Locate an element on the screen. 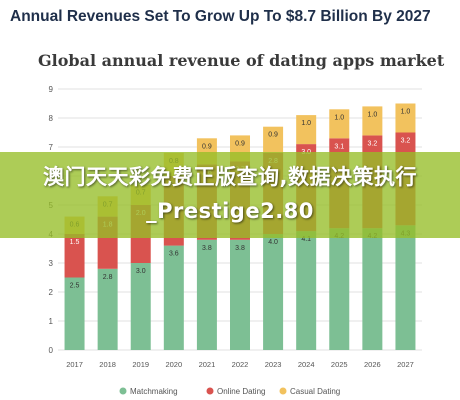  y-tick-label: 8 is located at coordinates (51, 118).